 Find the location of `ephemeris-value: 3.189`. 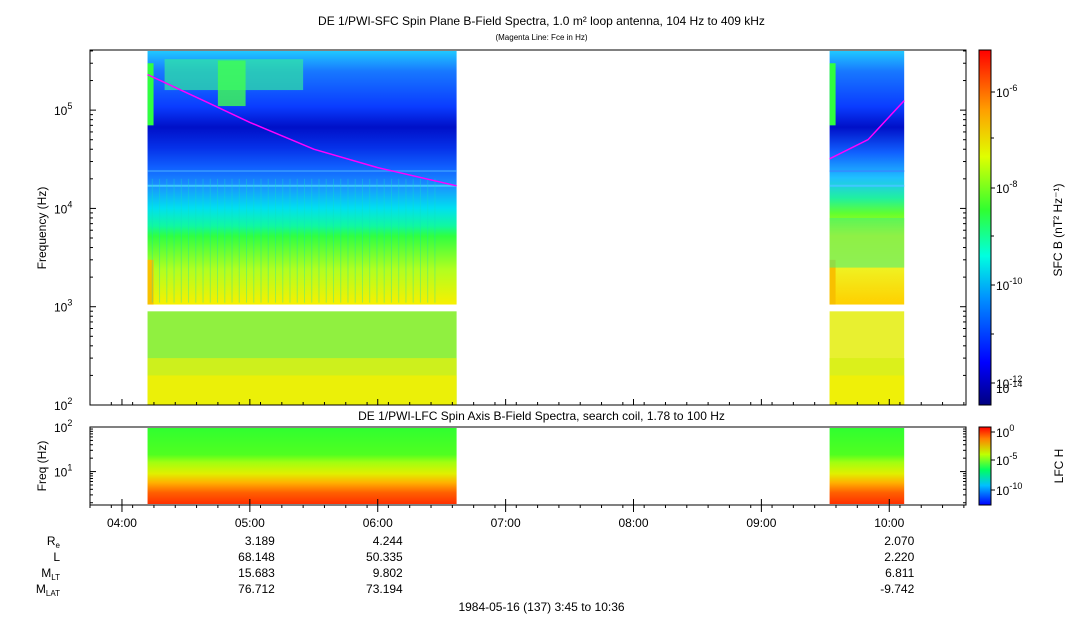

ephemeris-value: 3.189 is located at coordinates (260, 541).